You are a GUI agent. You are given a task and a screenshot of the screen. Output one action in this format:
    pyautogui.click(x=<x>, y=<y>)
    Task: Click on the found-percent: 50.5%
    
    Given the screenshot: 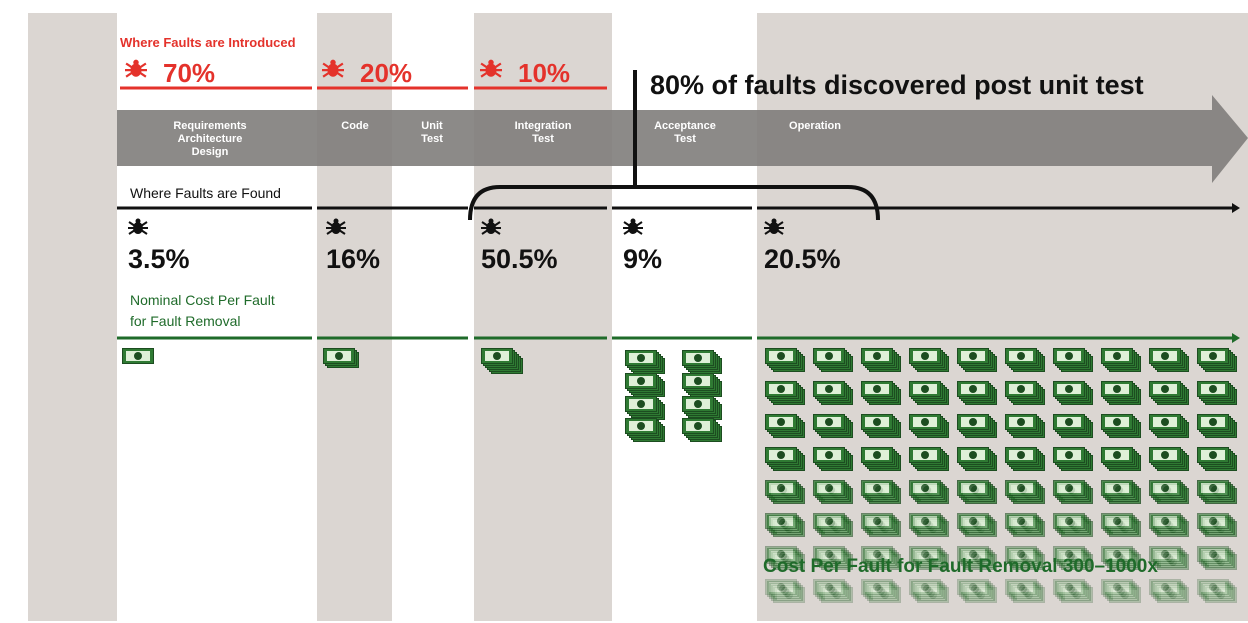 What is the action you would take?
    pyautogui.click(x=519, y=259)
    